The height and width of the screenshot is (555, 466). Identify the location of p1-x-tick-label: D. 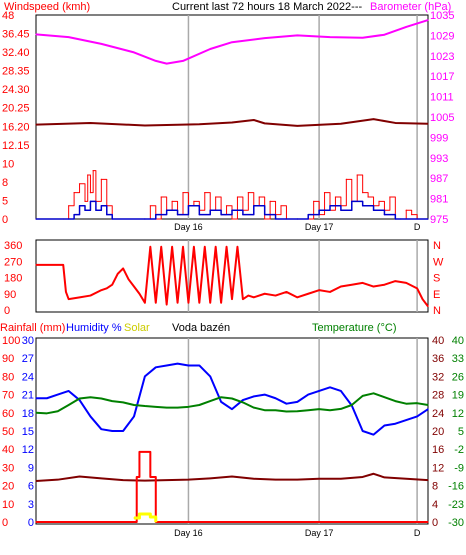
(417, 227).